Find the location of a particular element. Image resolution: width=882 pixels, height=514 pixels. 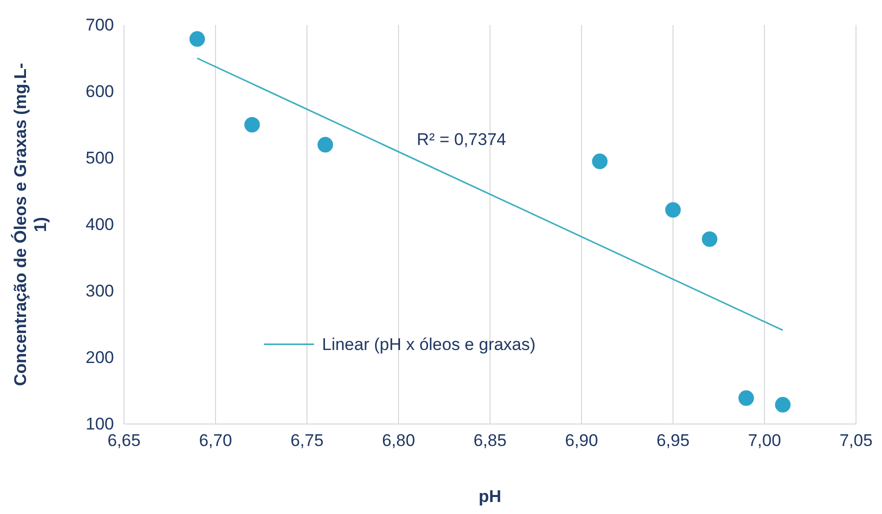

x-tick-label: 6,90 is located at coordinates (581, 440).